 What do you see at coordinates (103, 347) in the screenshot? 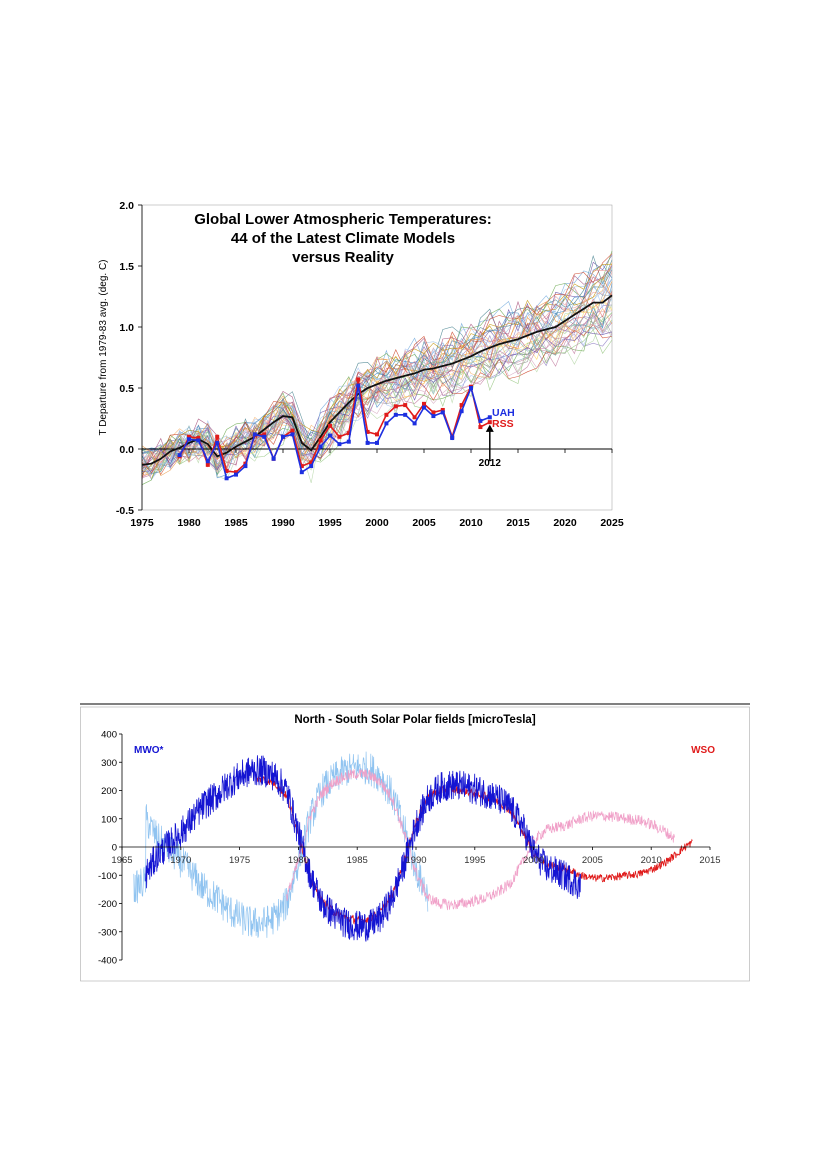
I see `y-axis-label: T Departure from 1979-83 avg. (deg. C)` at bounding box center [103, 347].